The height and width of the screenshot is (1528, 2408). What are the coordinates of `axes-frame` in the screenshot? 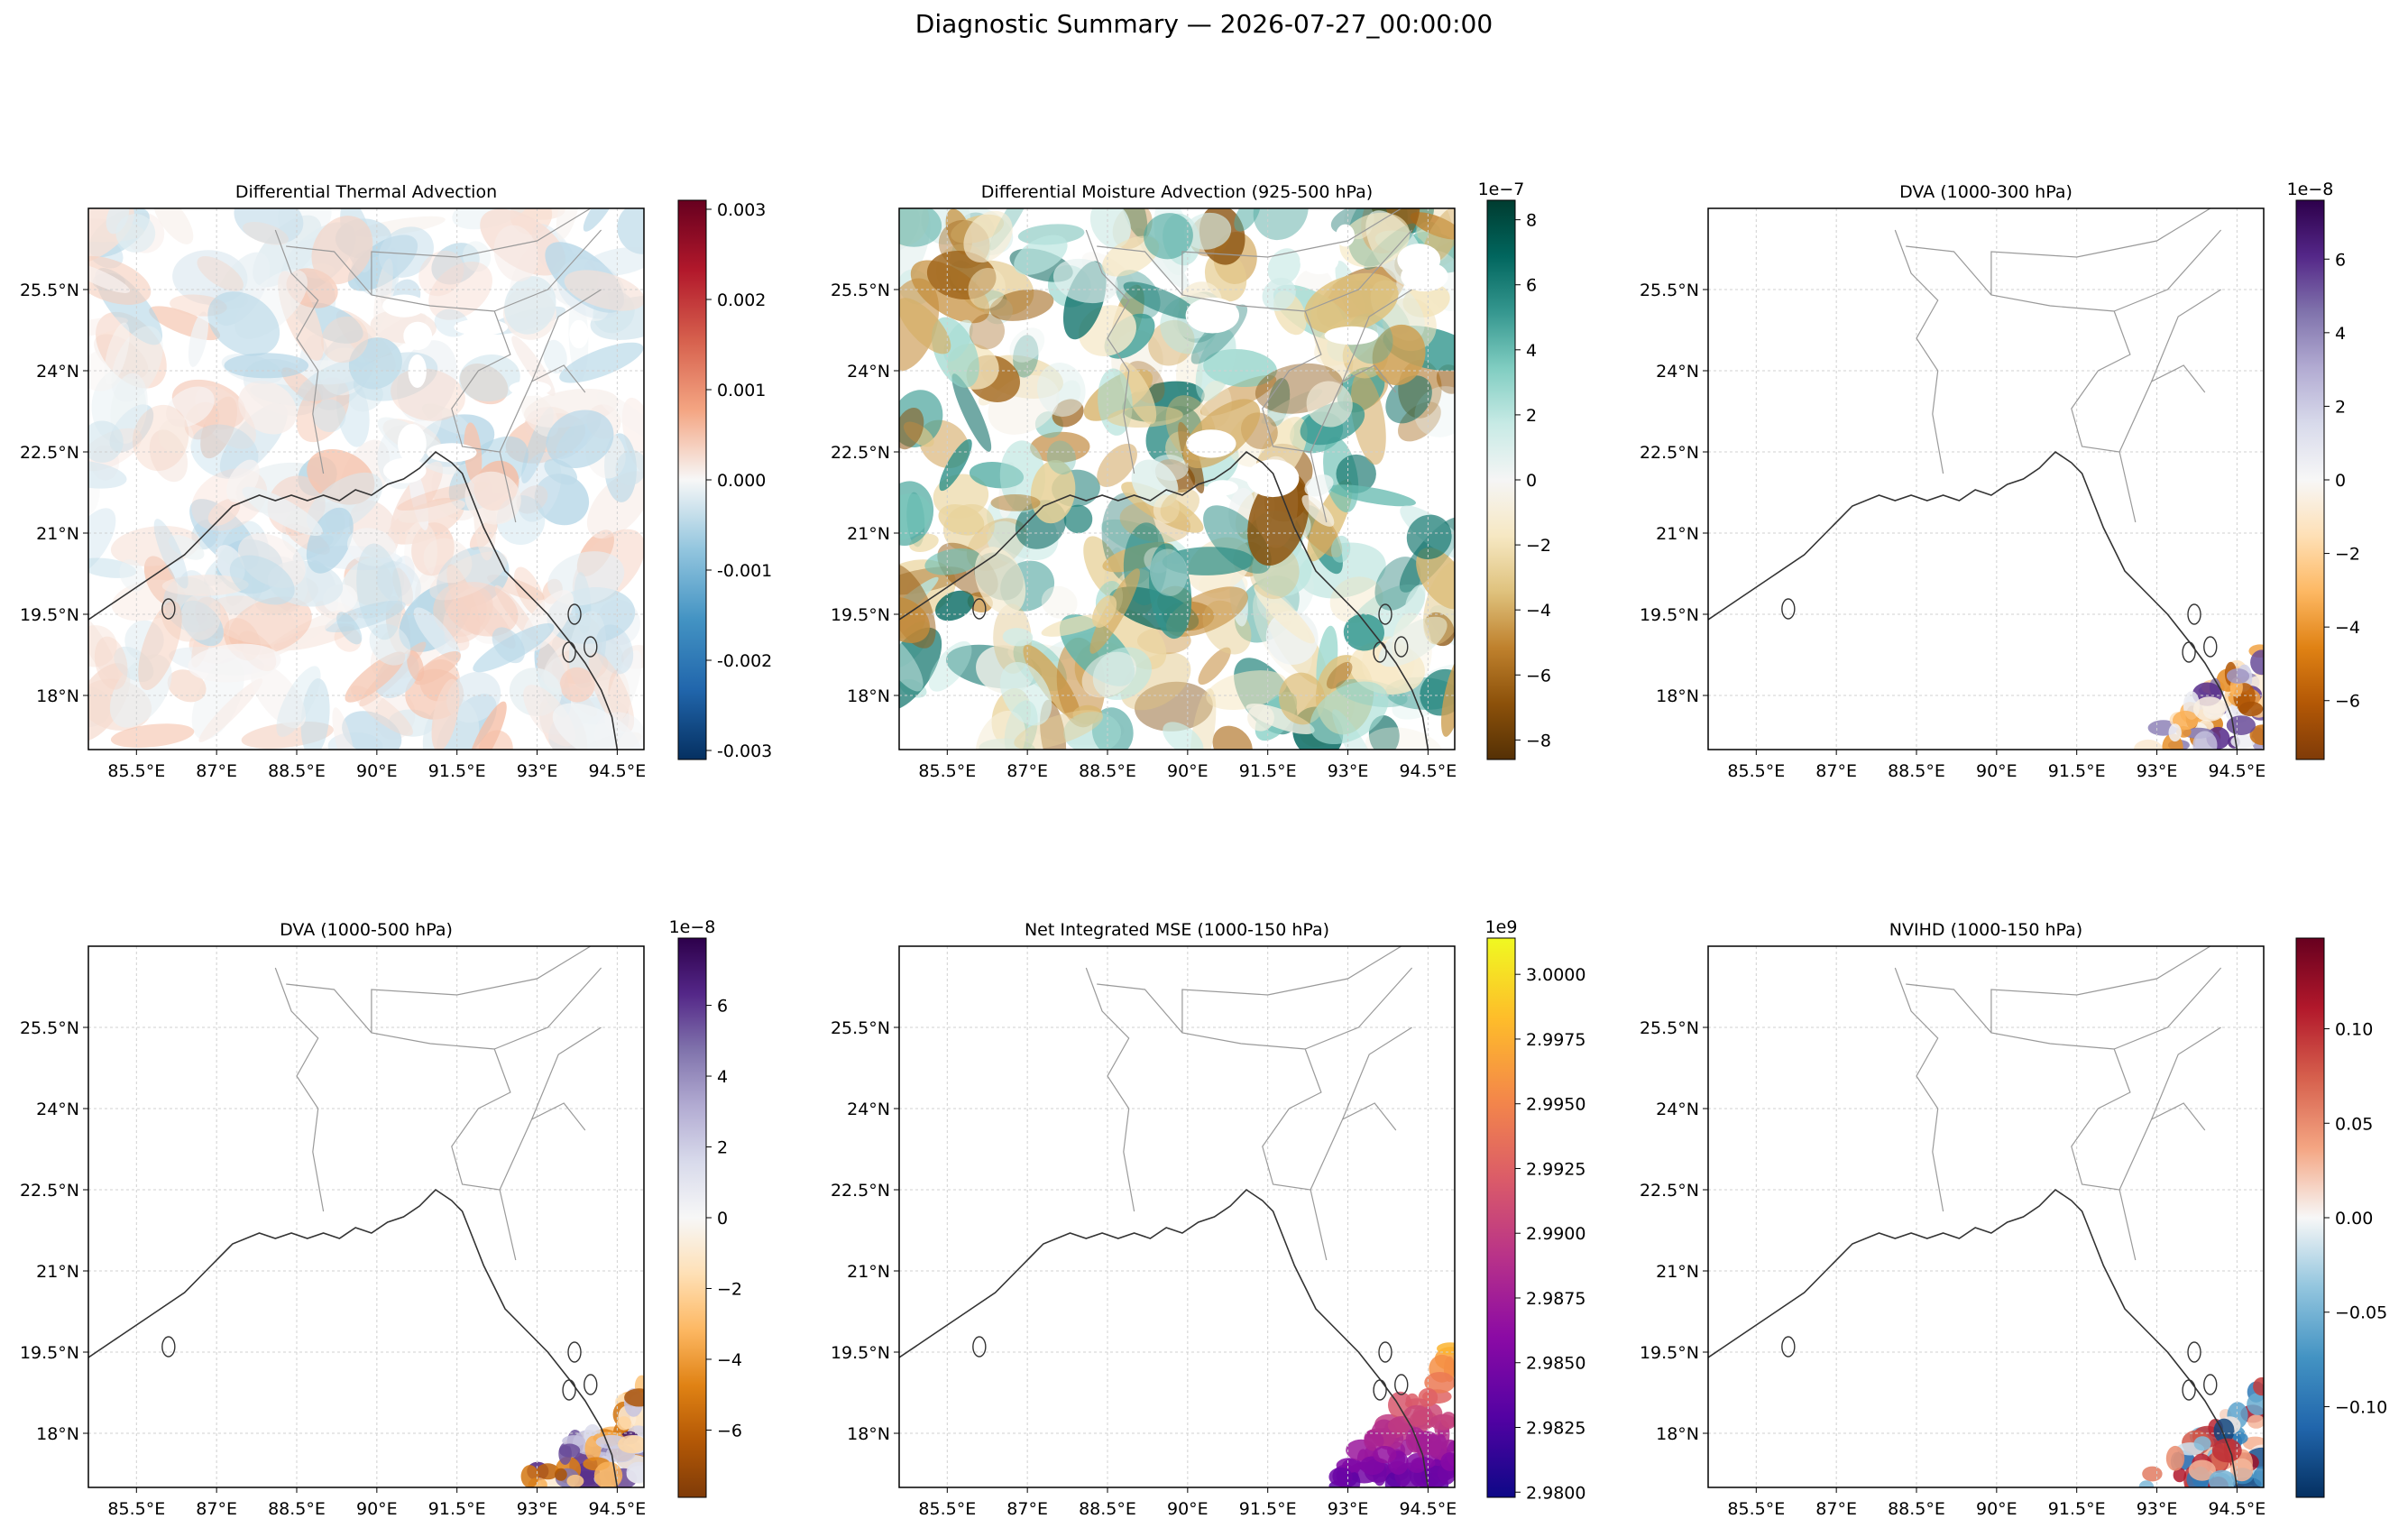 It's located at (366, 1216).